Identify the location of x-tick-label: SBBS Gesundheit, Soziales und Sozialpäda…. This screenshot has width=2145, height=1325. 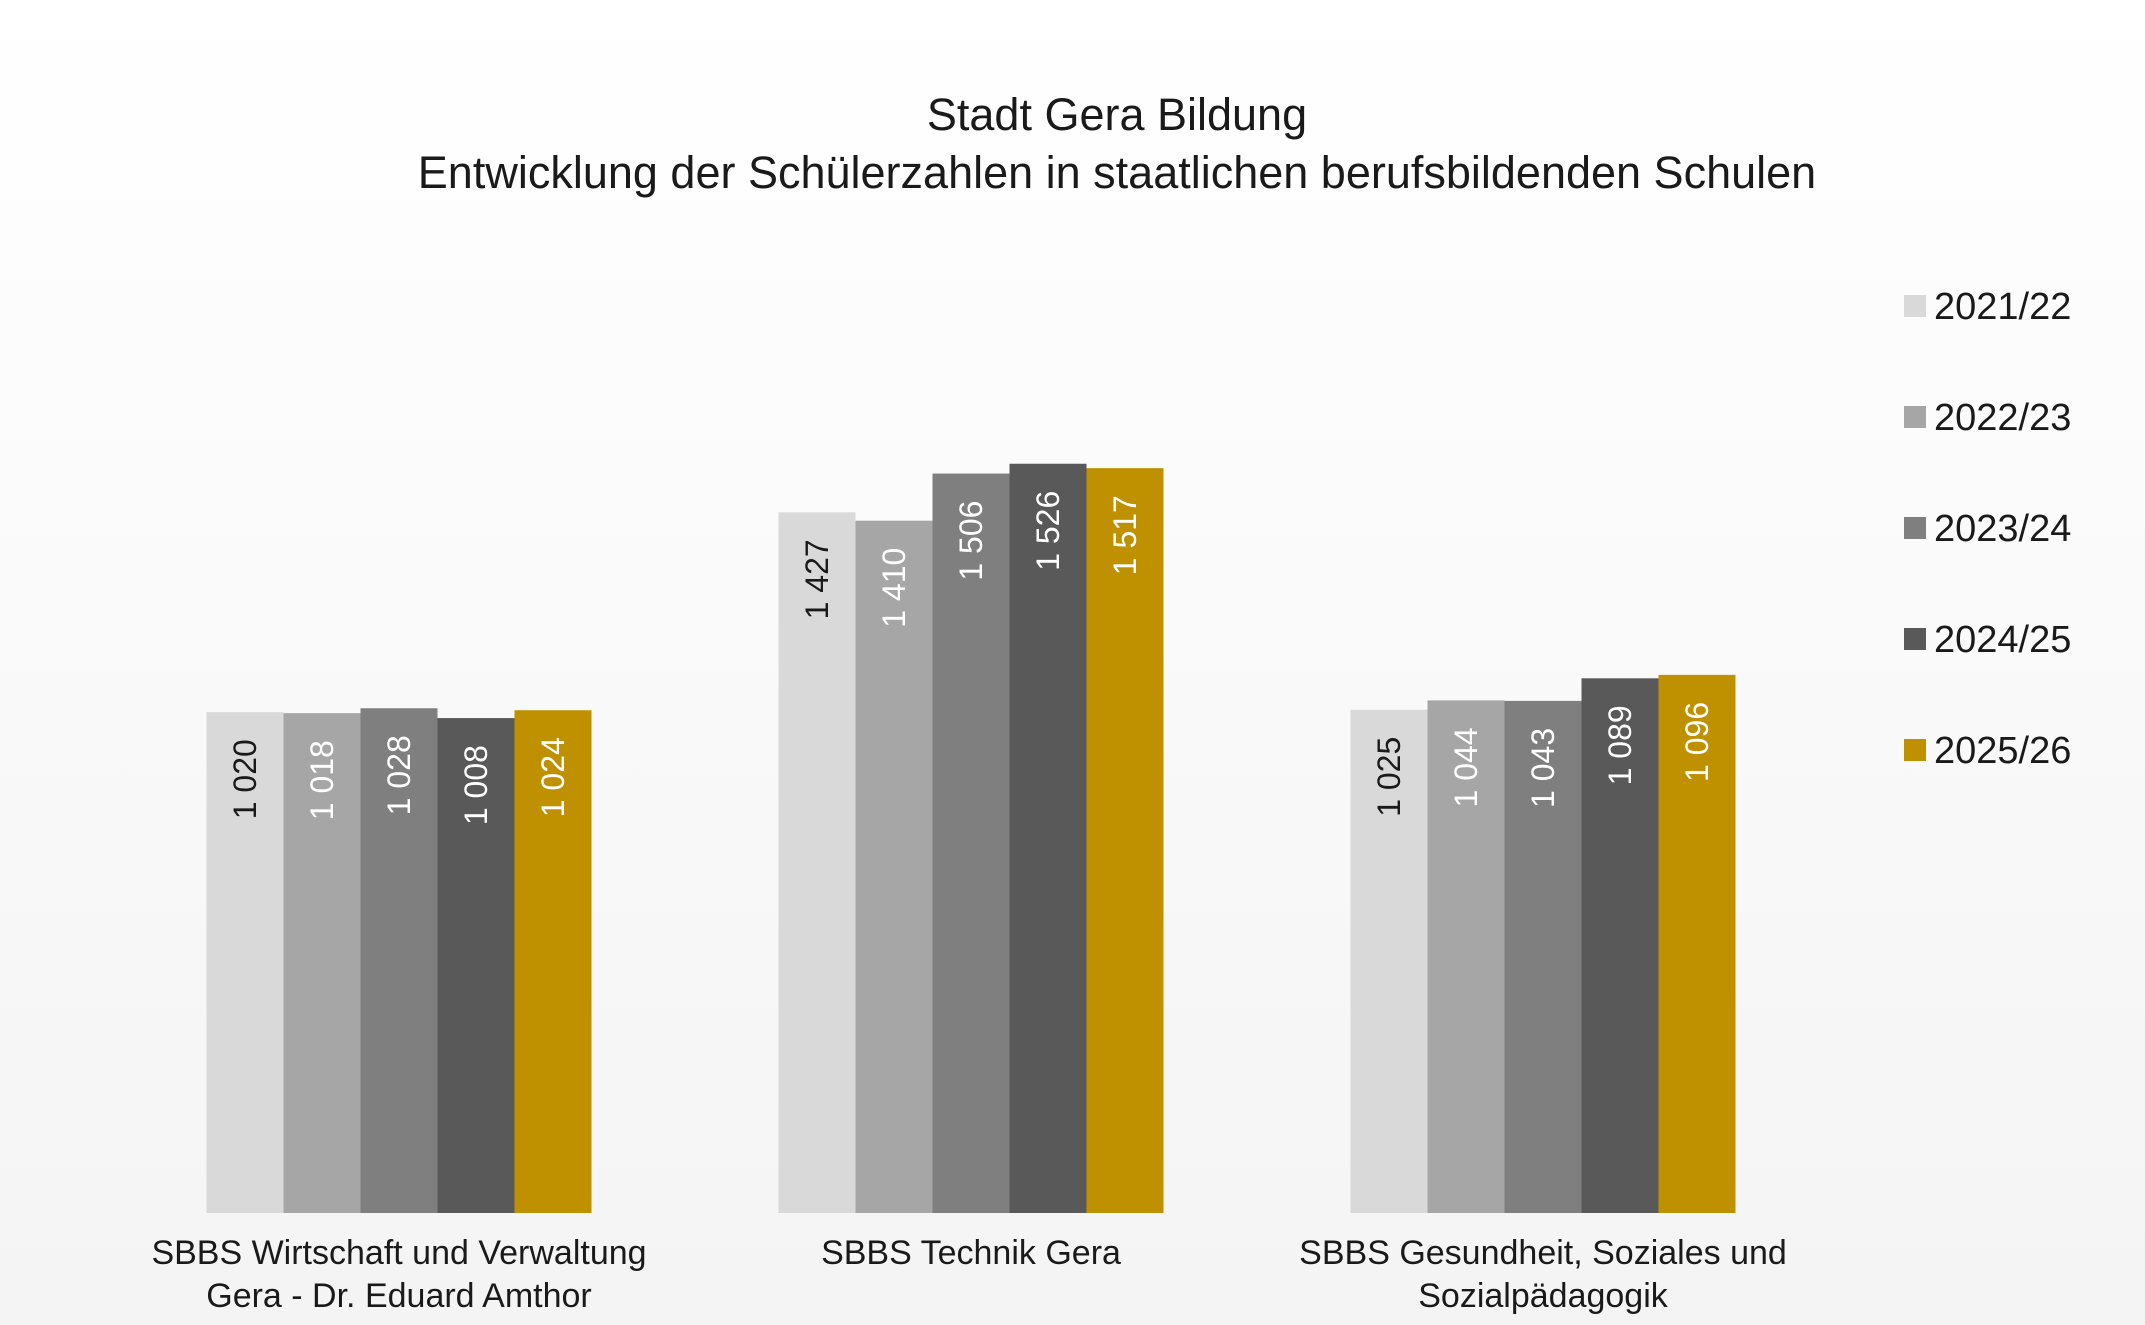
(1543, 1274).